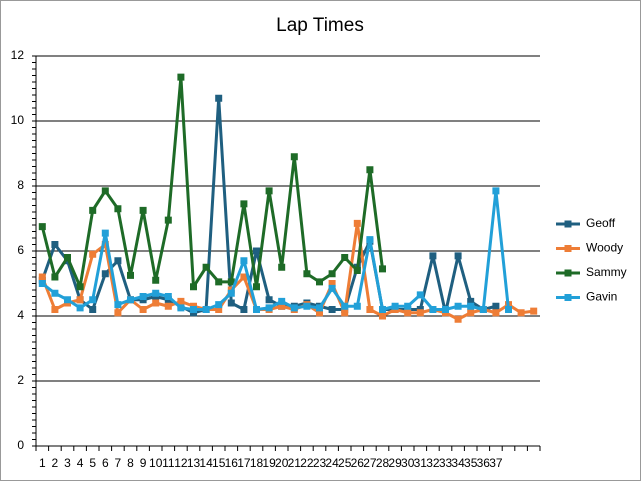  I want to click on x-tick-label: 35, so click(471, 463).